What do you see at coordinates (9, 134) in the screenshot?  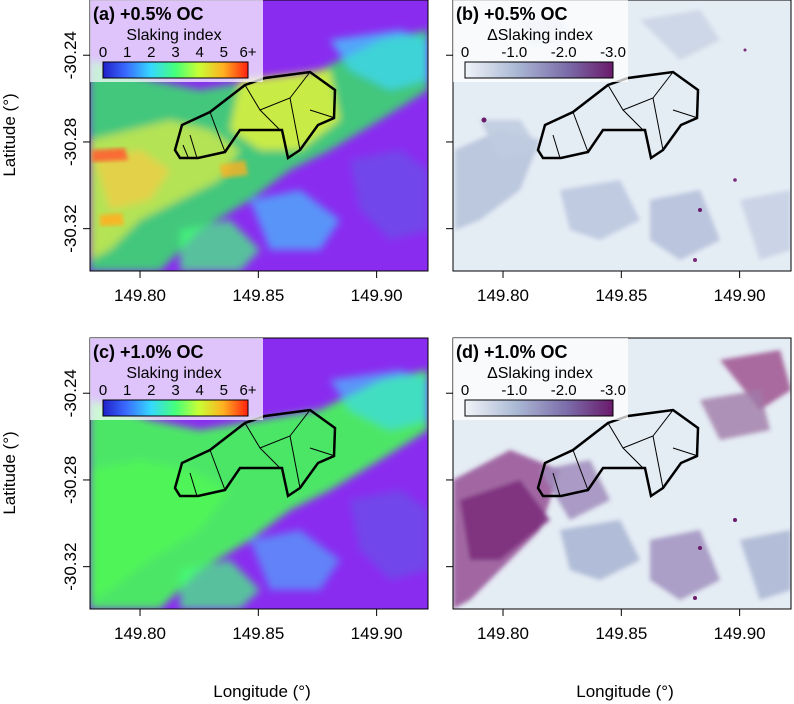 I see `y-axis-label-top: Latitude (°)` at bounding box center [9, 134].